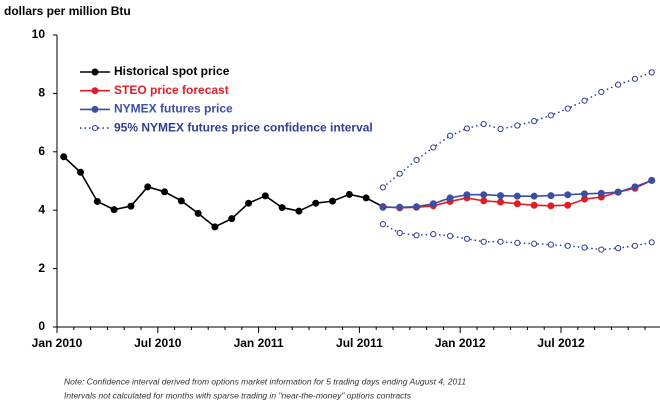 This screenshot has width=660, height=407. Describe the element at coordinates (359, 343) in the screenshot. I see `x-tick-label: Jul 2011` at that location.